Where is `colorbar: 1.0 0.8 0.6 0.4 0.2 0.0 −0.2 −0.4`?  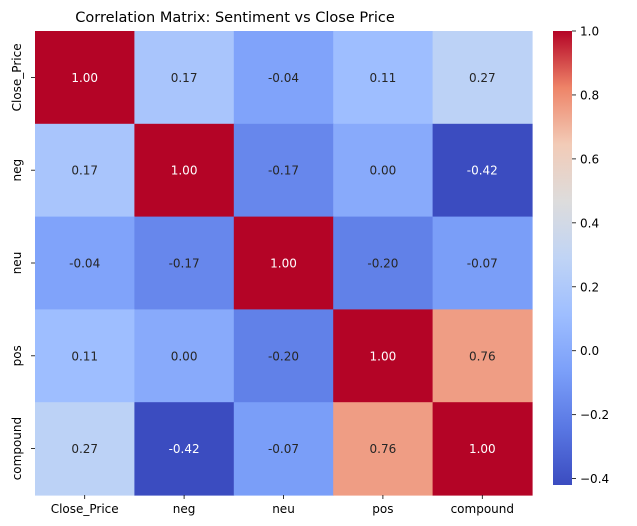
colorbar: 1.0 0.8 0.6 0.4 0.2 0.0 −0.2 −0.4 is located at coordinates (581, 255).